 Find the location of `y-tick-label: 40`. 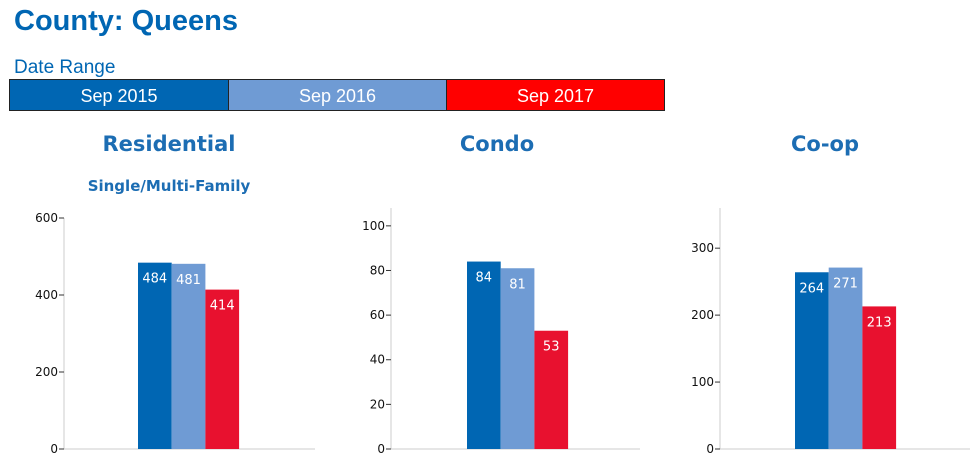

y-tick-label: 40 is located at coordinates (377, 360).